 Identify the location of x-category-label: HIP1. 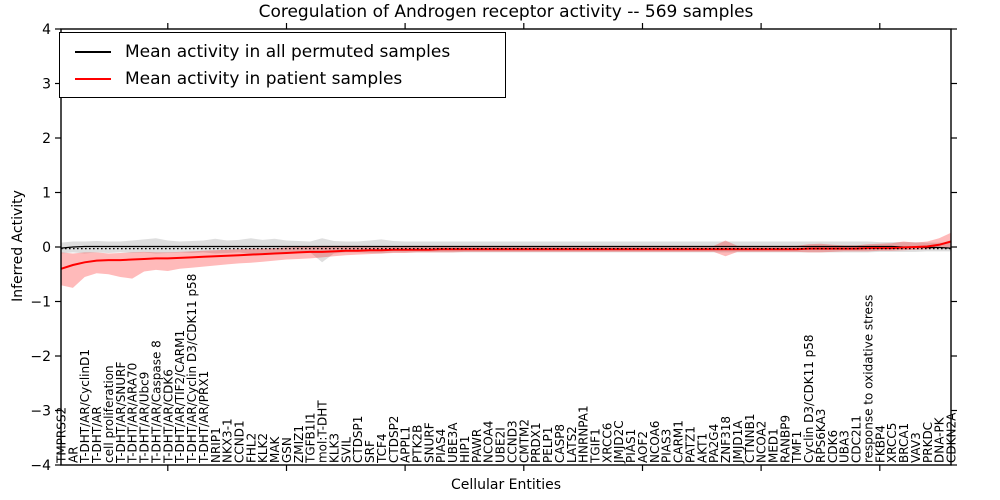
(465, 449).